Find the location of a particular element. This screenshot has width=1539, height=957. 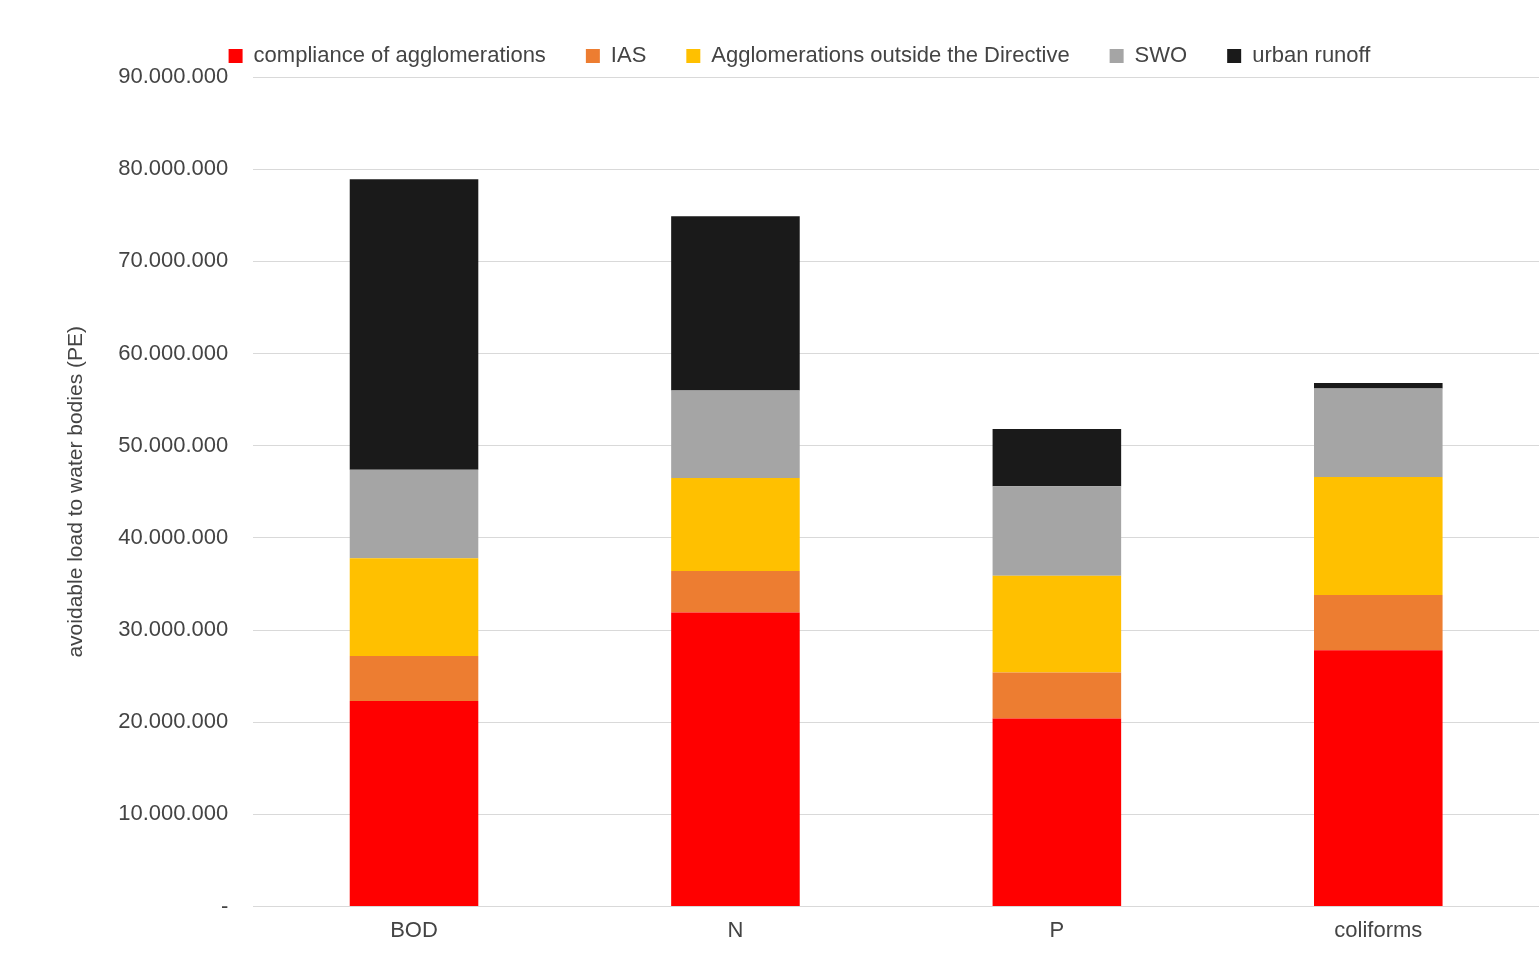

y-tick-label: 80.000.000 is located at coordinates (173, 168).